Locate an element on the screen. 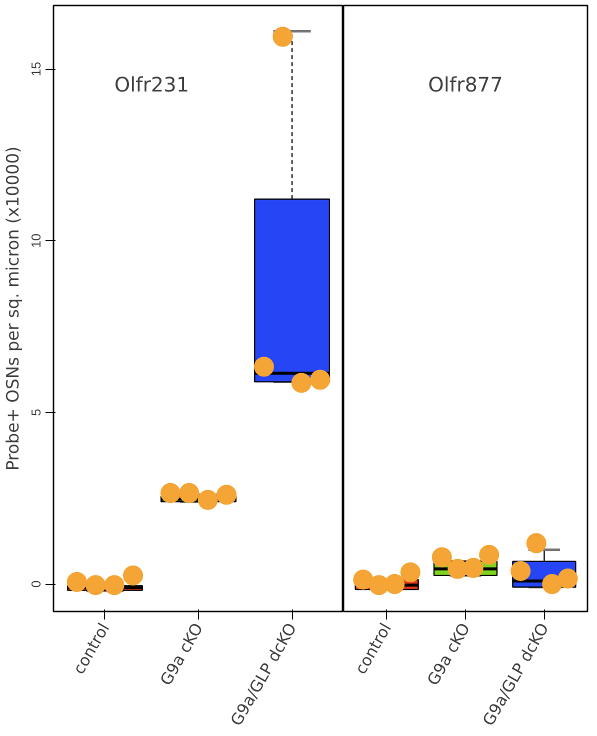  text: Olfr877 is located at coordinates (465, 84).